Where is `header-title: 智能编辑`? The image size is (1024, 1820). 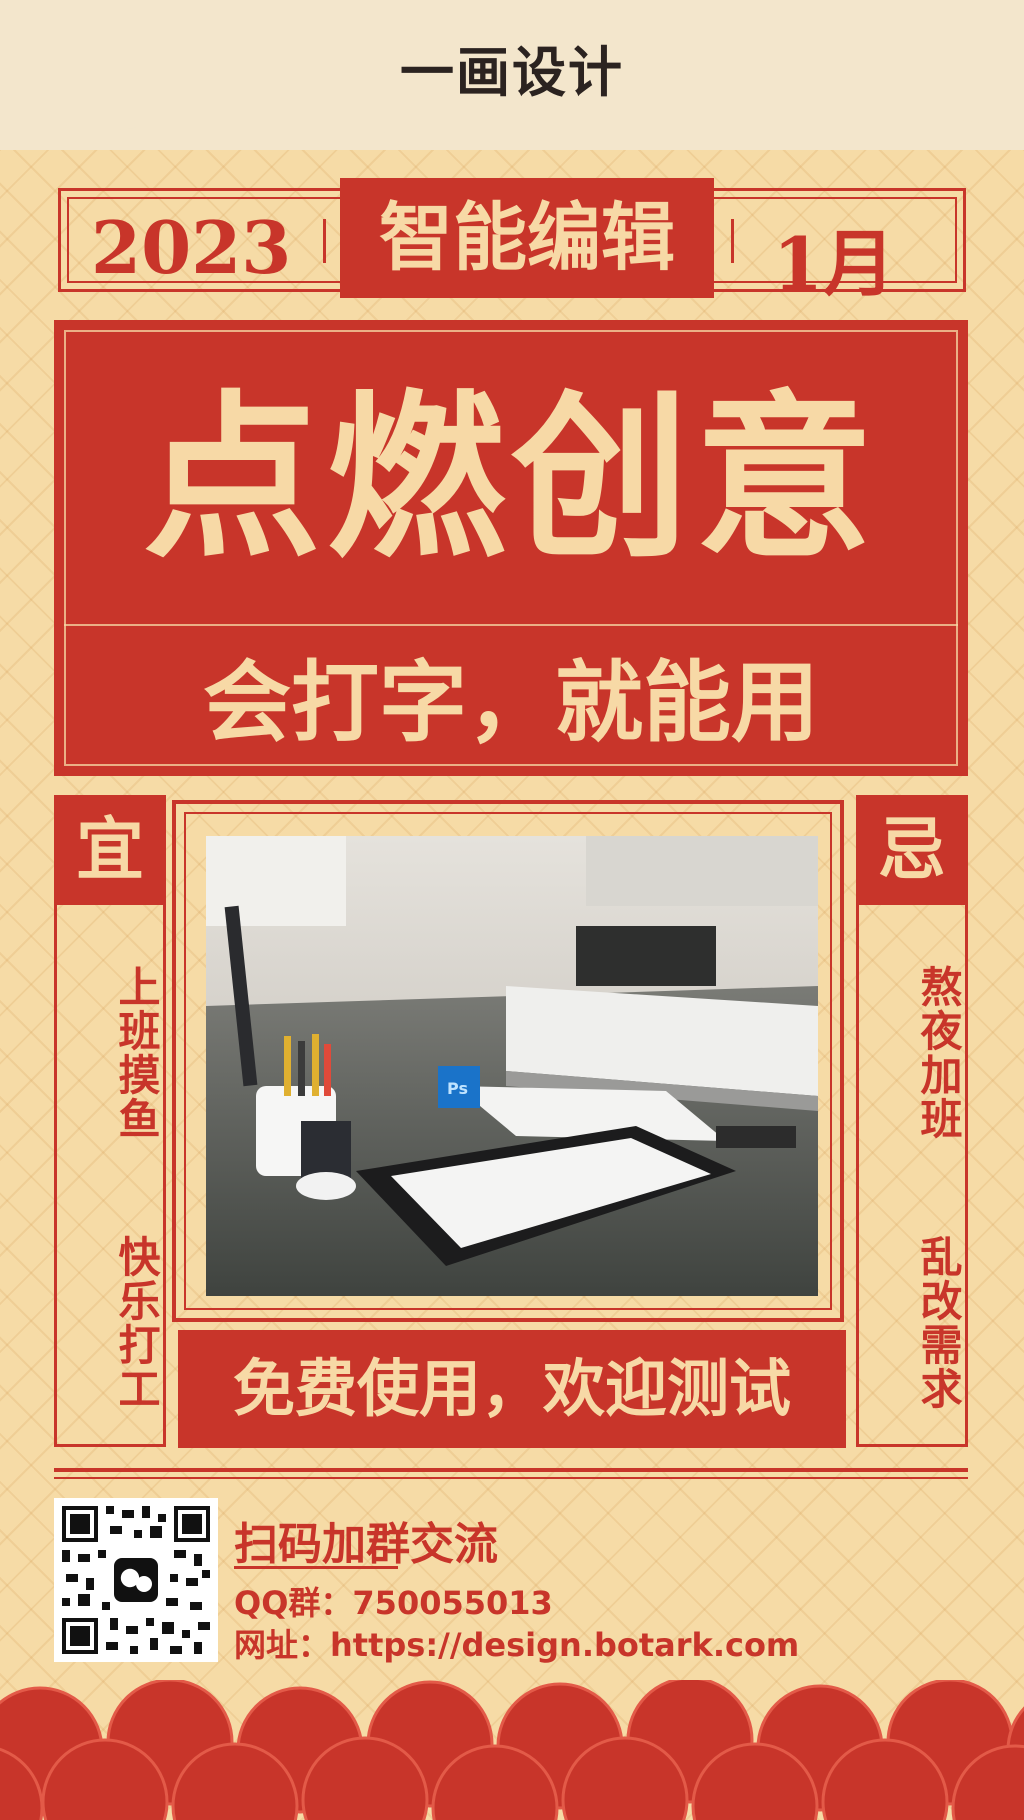
header-title: 智能编辑 is located at coordinates (527, 238).